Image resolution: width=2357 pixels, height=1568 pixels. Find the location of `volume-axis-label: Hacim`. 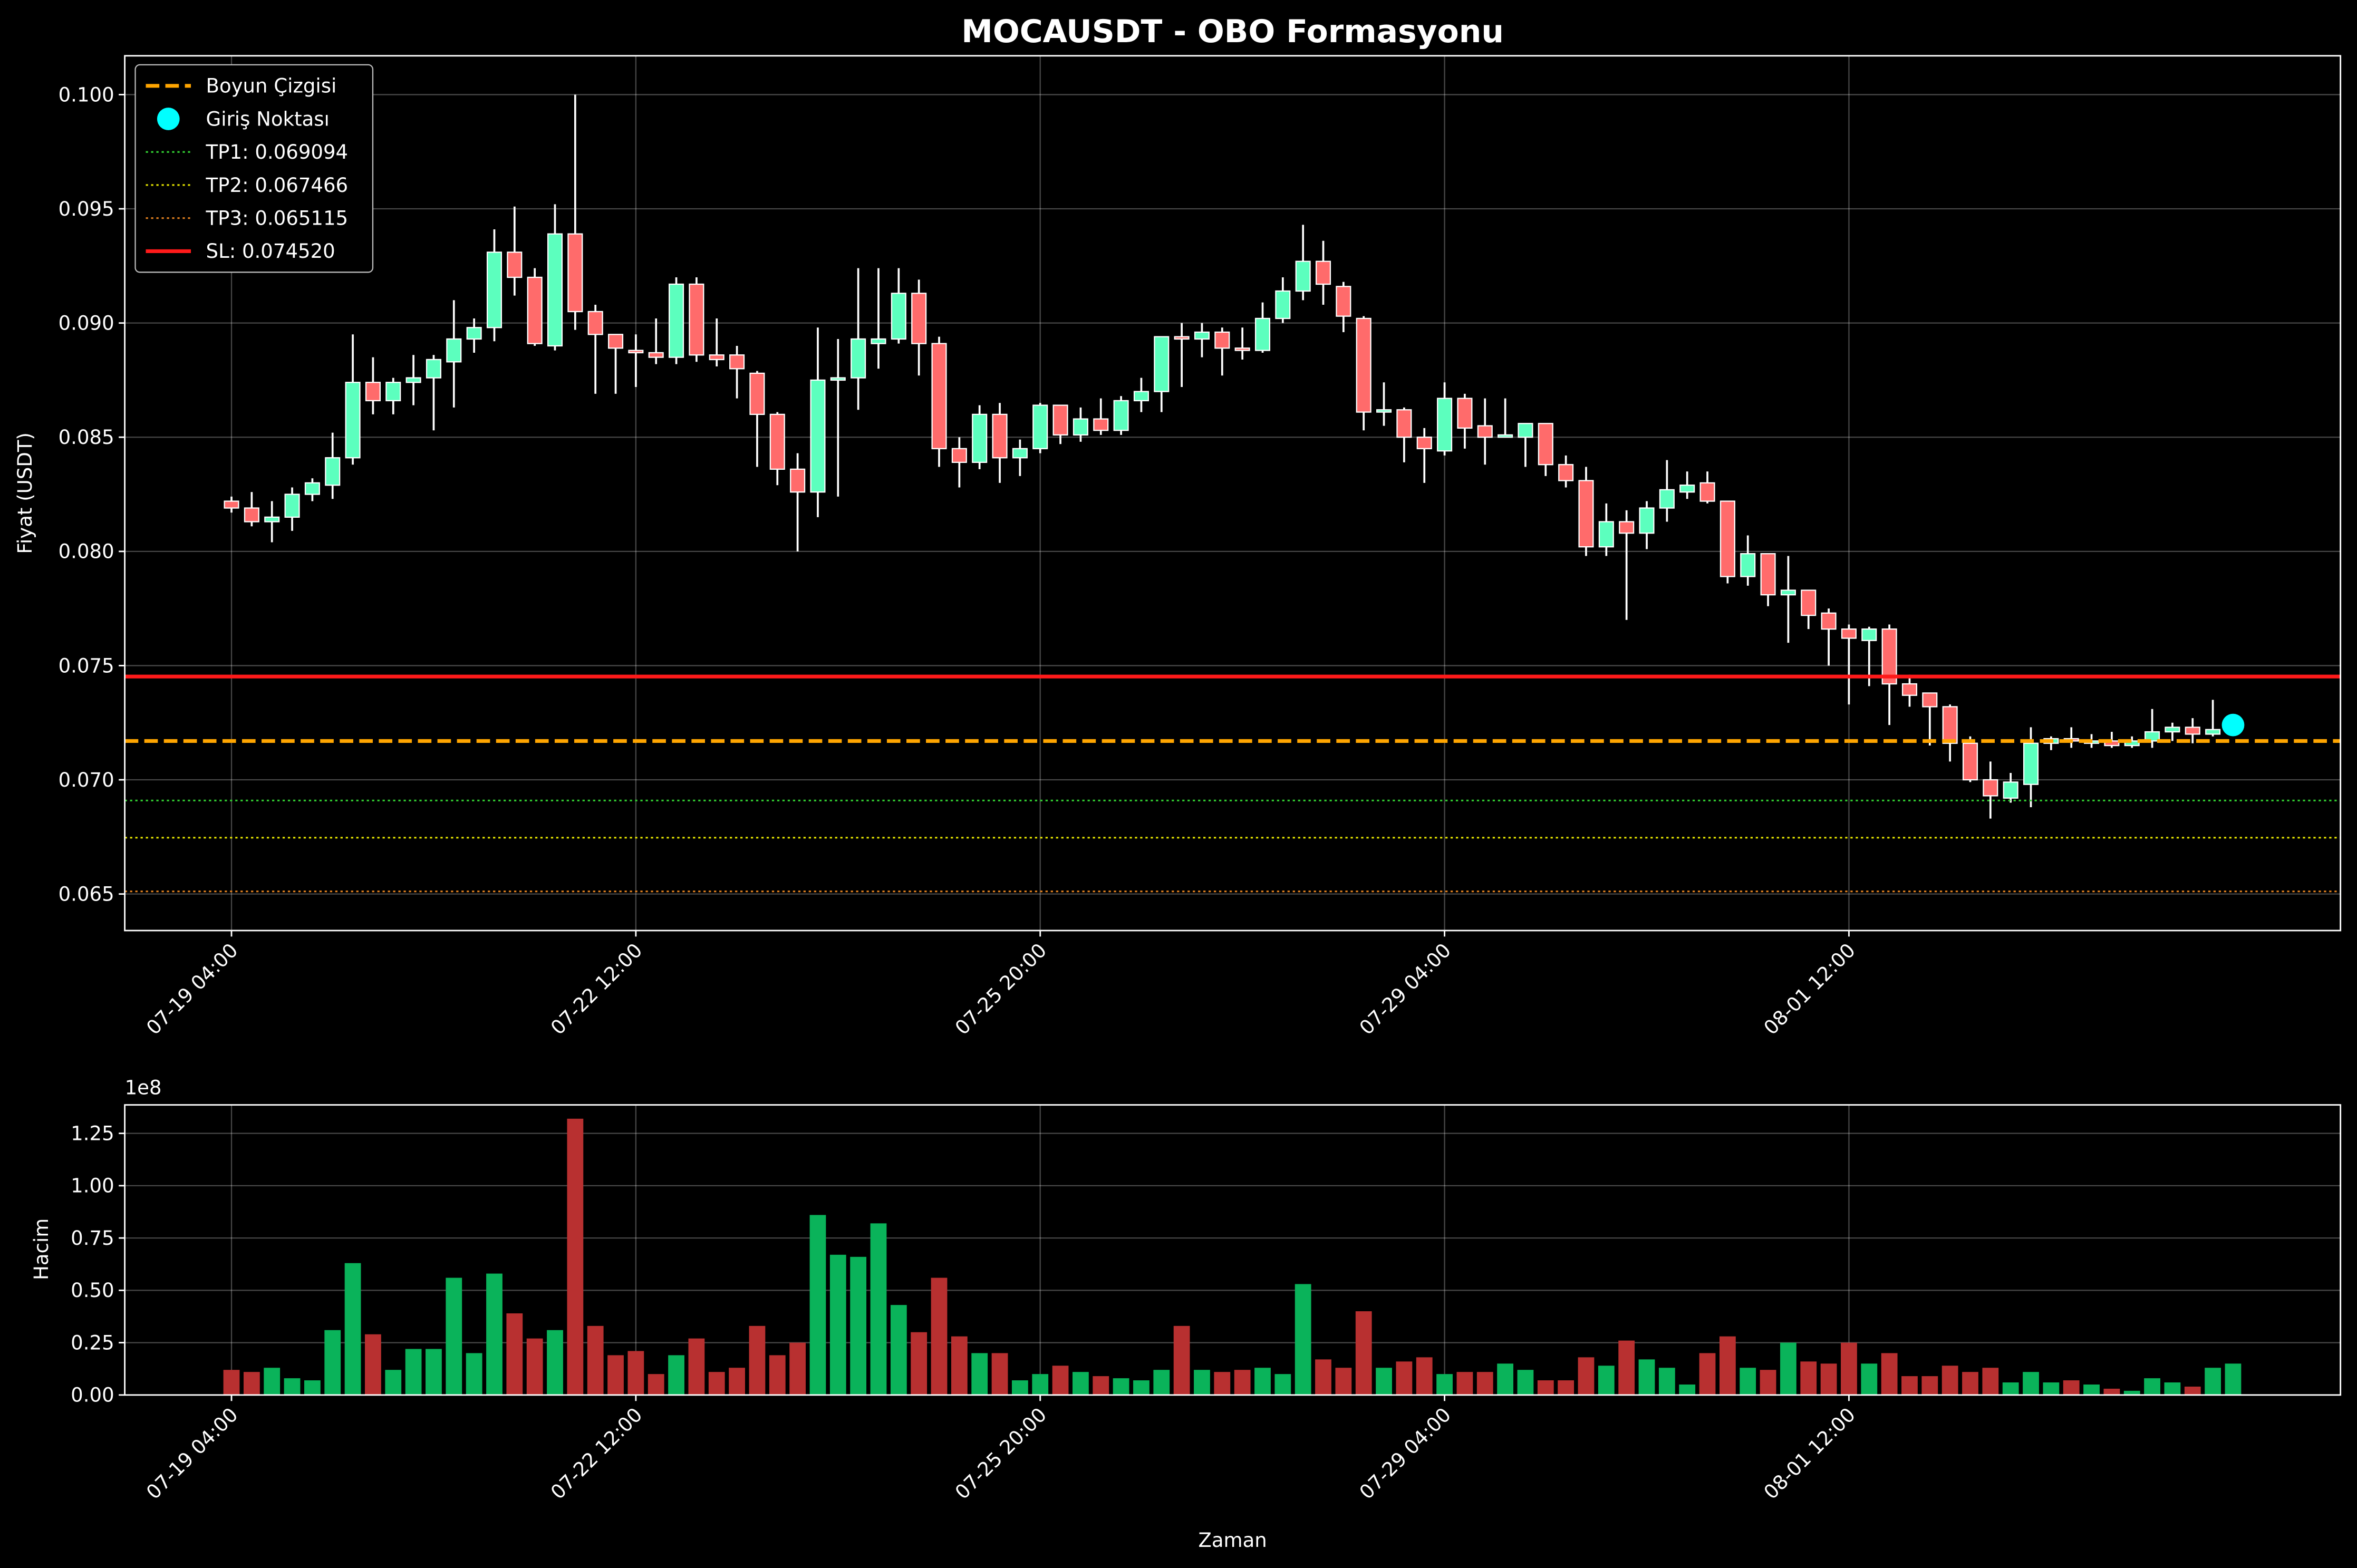

volume-axis-label: Hacim is located at coordinates (42, 1249).